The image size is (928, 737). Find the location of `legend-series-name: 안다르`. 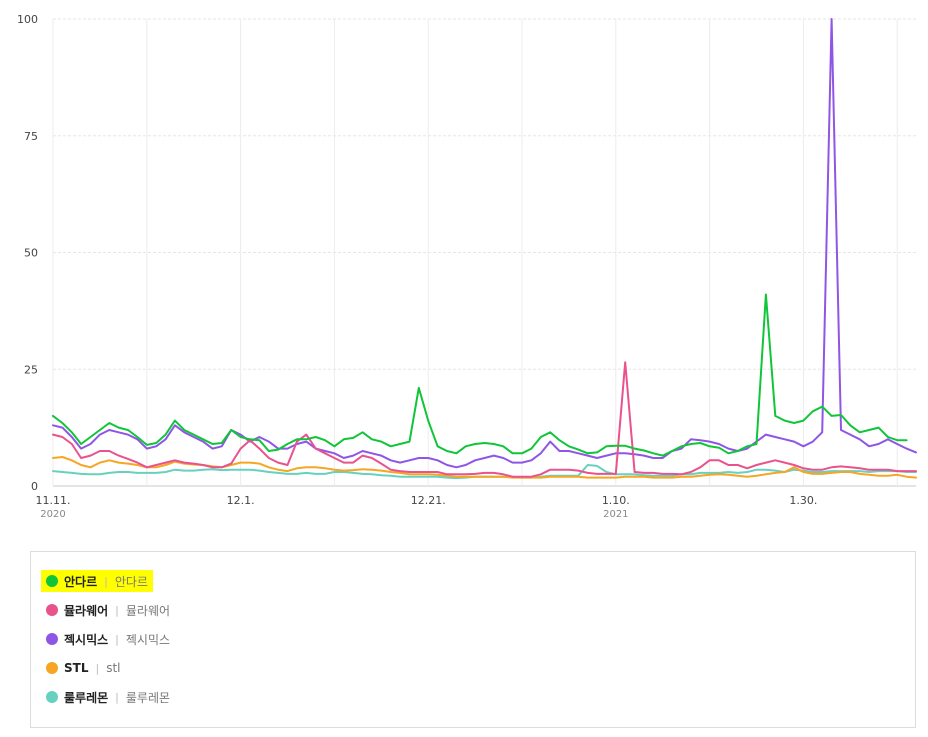

legend-series-name: 안다르 is located at coordinates (81, 581).